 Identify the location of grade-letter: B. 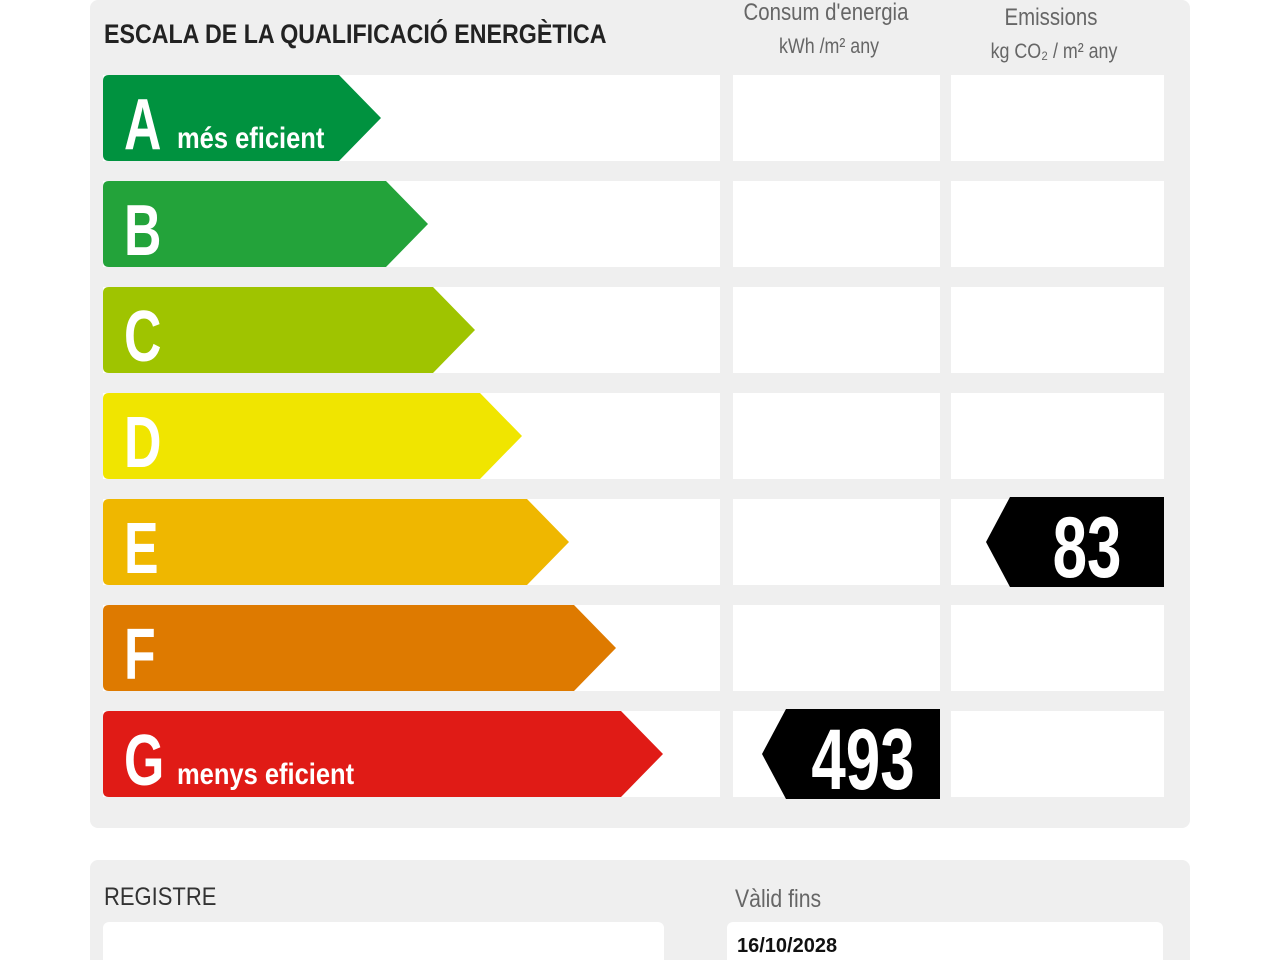
(142, 231).